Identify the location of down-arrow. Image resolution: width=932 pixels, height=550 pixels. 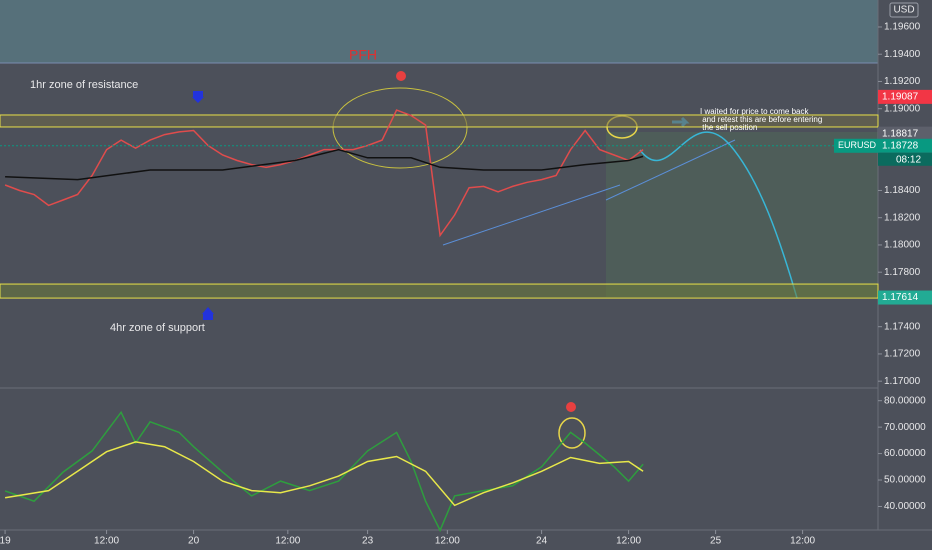
(198, 97).